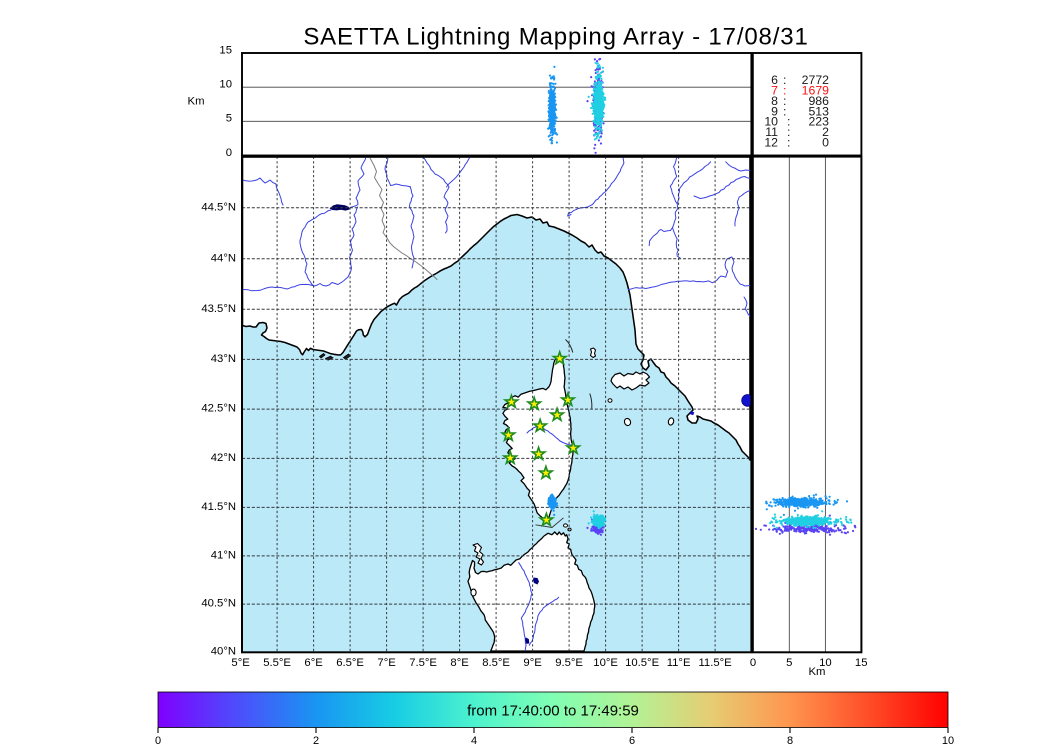  I want to click on svg-text: 7, so click(774, 90).